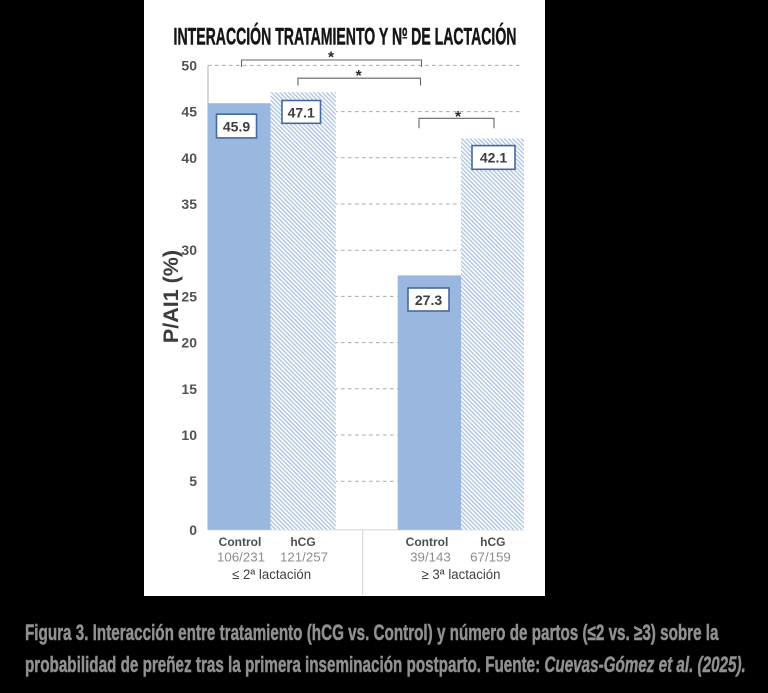  What do you see at coordinates (271, 574) in the screenshot?
I see `svg-text: ≤ 2ª lactación` at bounding box center [271, 574].